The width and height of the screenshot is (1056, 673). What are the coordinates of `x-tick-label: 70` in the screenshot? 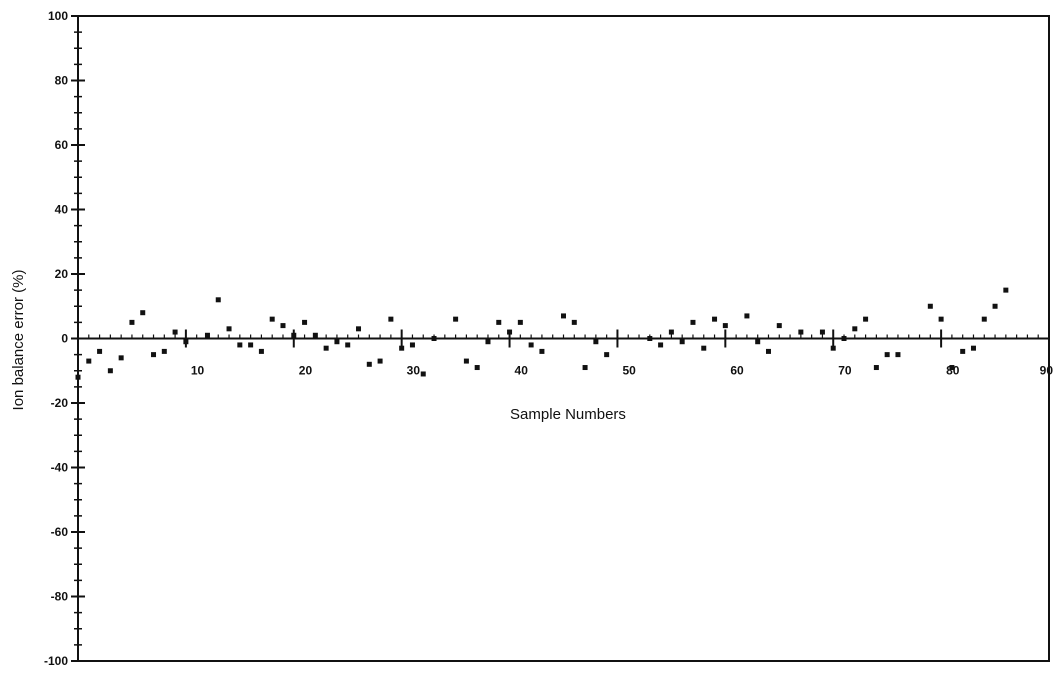 It's located at (845, 371).